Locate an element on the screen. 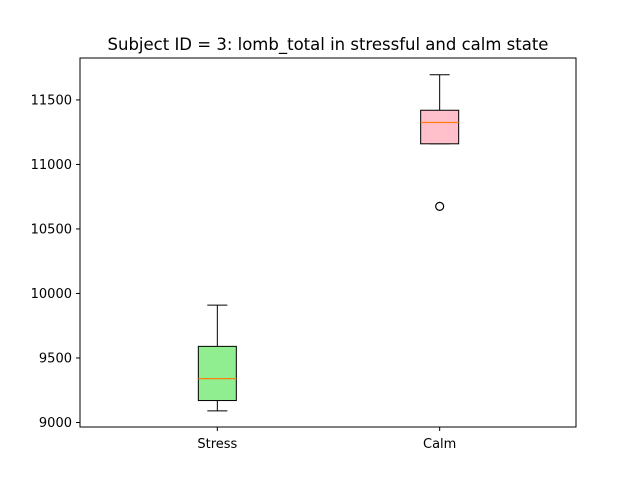 The image size is (640, 480). y-tick-label: 11500 is located at coordinates (51, 100).